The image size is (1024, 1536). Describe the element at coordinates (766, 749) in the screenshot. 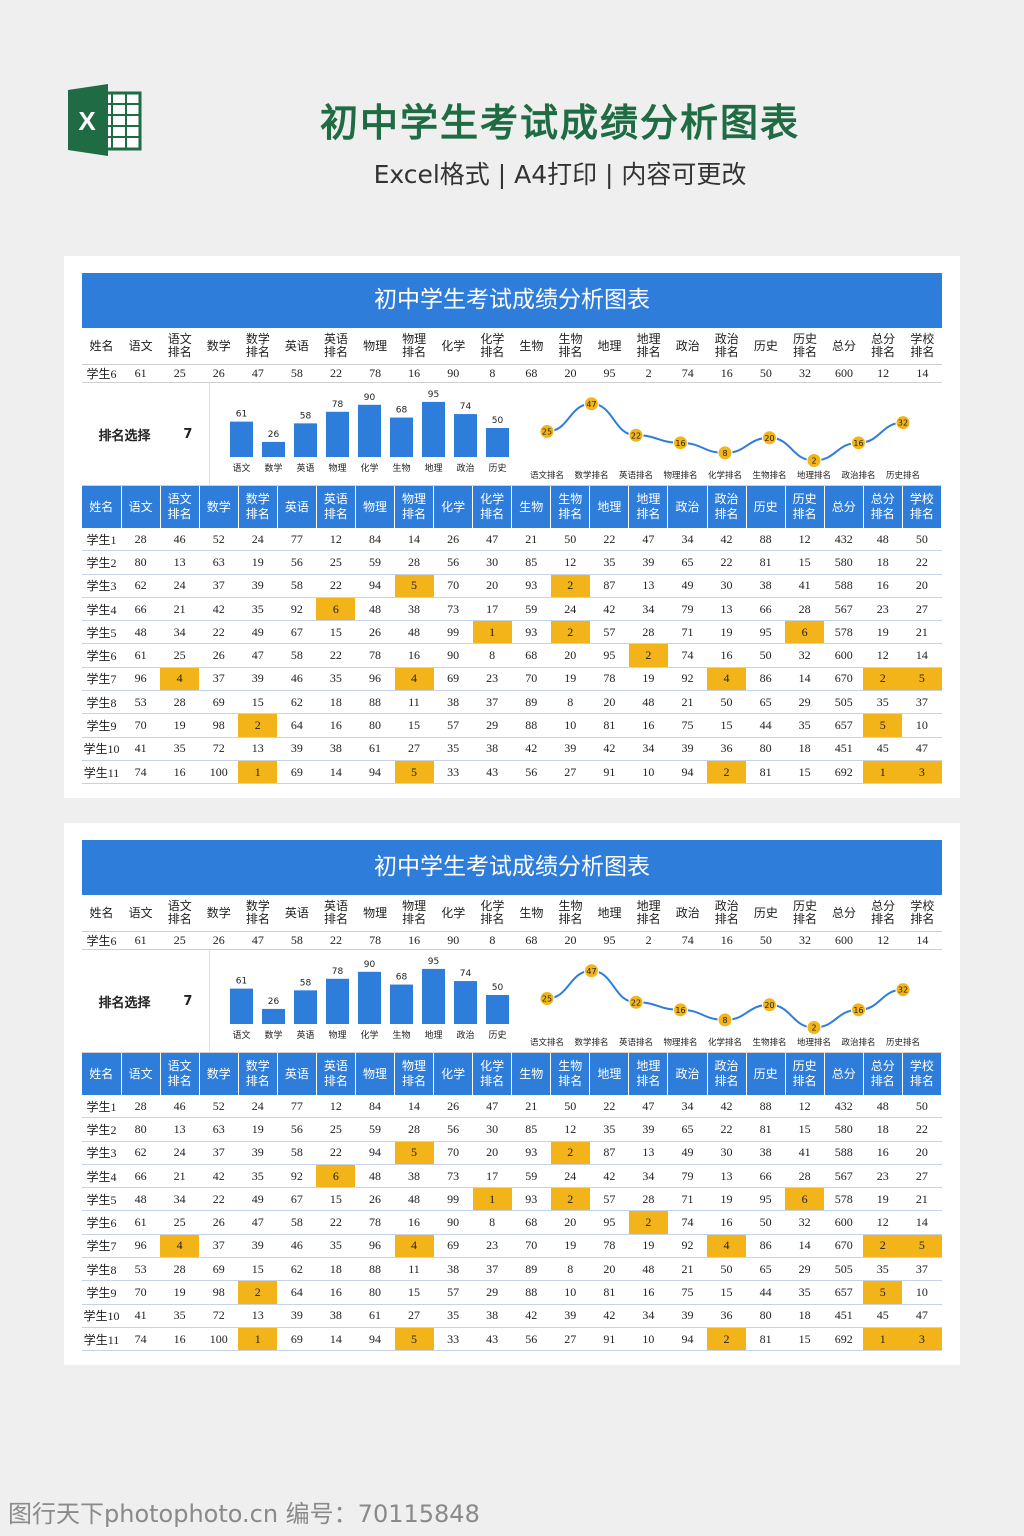

I see `table-cell: 80` at that location.